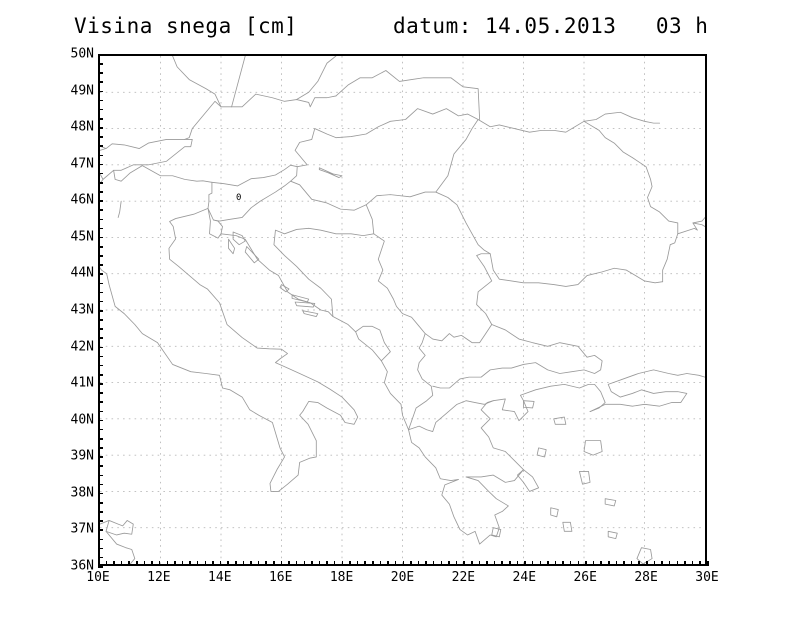 This screenshot has width=800, height=618. I want to click on y-axis-tick-label: 37N, so click(82, 529).